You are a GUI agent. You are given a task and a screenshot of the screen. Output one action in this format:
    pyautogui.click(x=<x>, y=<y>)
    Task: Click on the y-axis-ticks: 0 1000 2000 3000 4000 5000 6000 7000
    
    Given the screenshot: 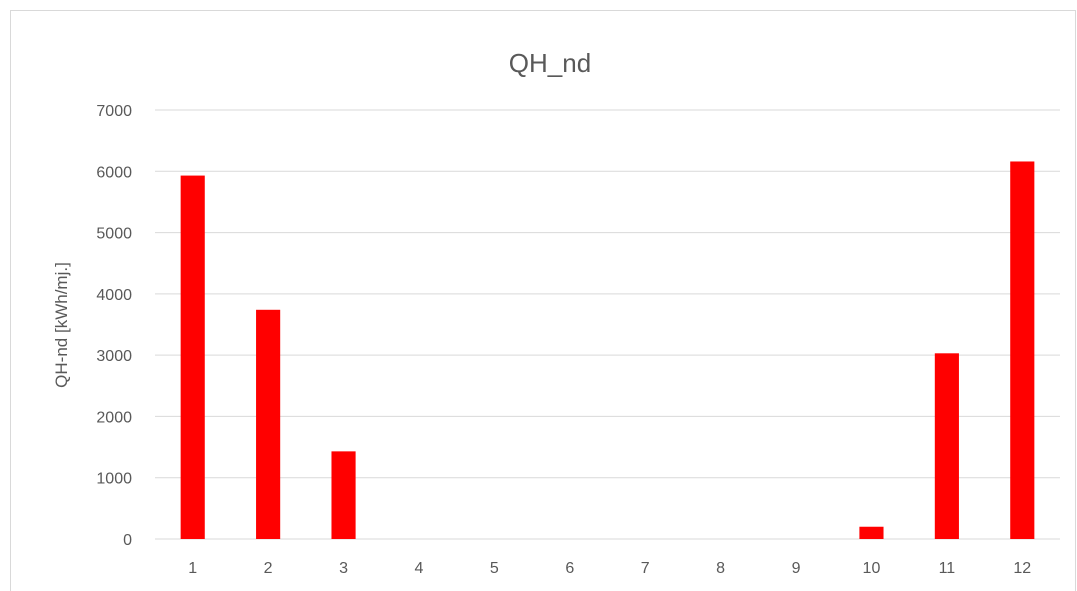 What is the action you would take?
    pyautogui.click(x=114, y=326)
    